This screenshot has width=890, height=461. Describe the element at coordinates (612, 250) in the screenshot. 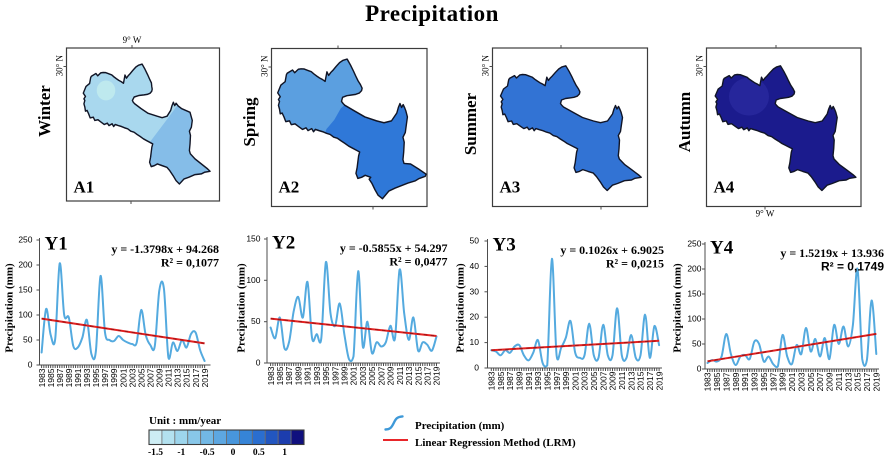

I see `svg-text: y = 0.1026x + 6.9025` at that location.